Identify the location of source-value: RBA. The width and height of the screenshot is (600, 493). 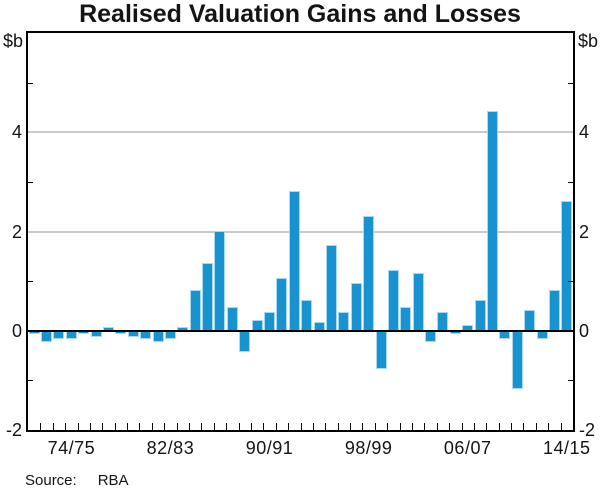
(113, 480).